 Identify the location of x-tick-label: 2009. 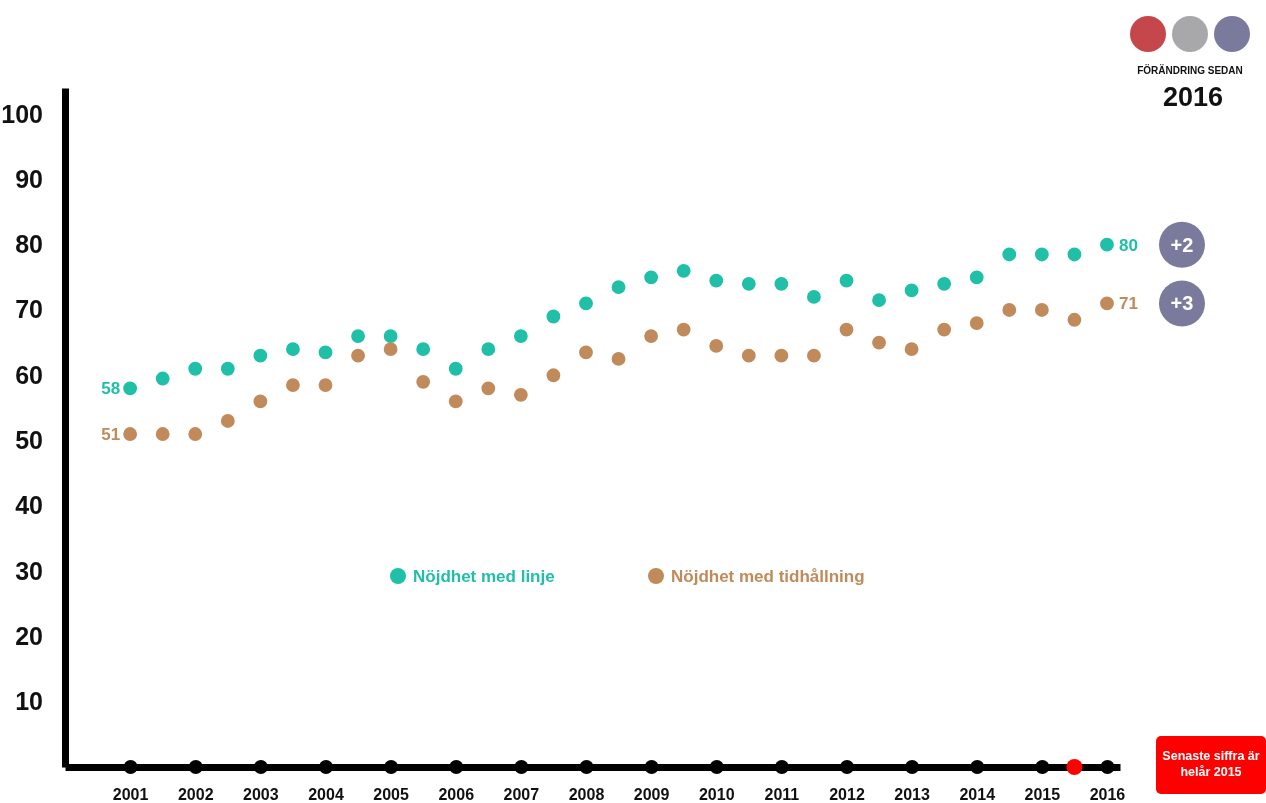
(651, 794).